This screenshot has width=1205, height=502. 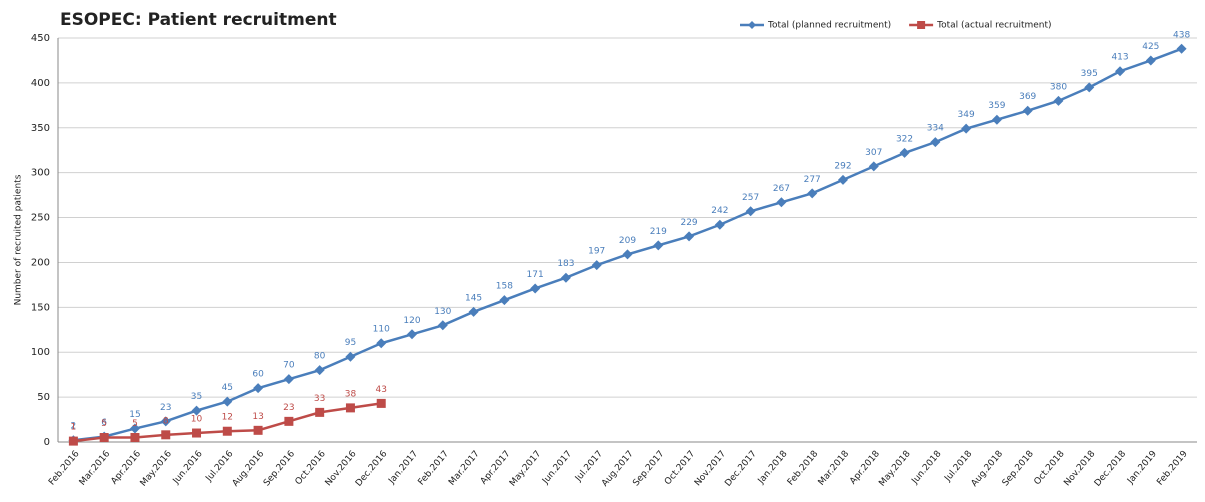 I want to click on data-label: 38, so click(x=351, y=394).